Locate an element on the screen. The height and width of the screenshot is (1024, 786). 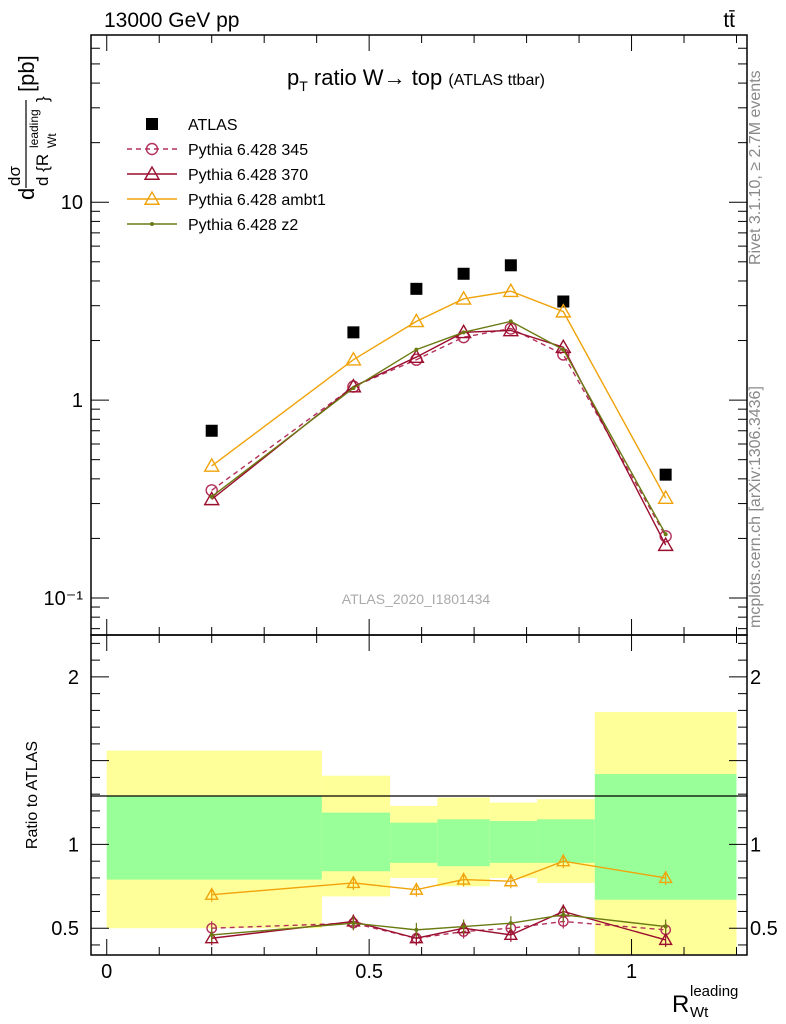
ratio-ylabel: Ratio to ATLAS is located at coordinates (32, 795).